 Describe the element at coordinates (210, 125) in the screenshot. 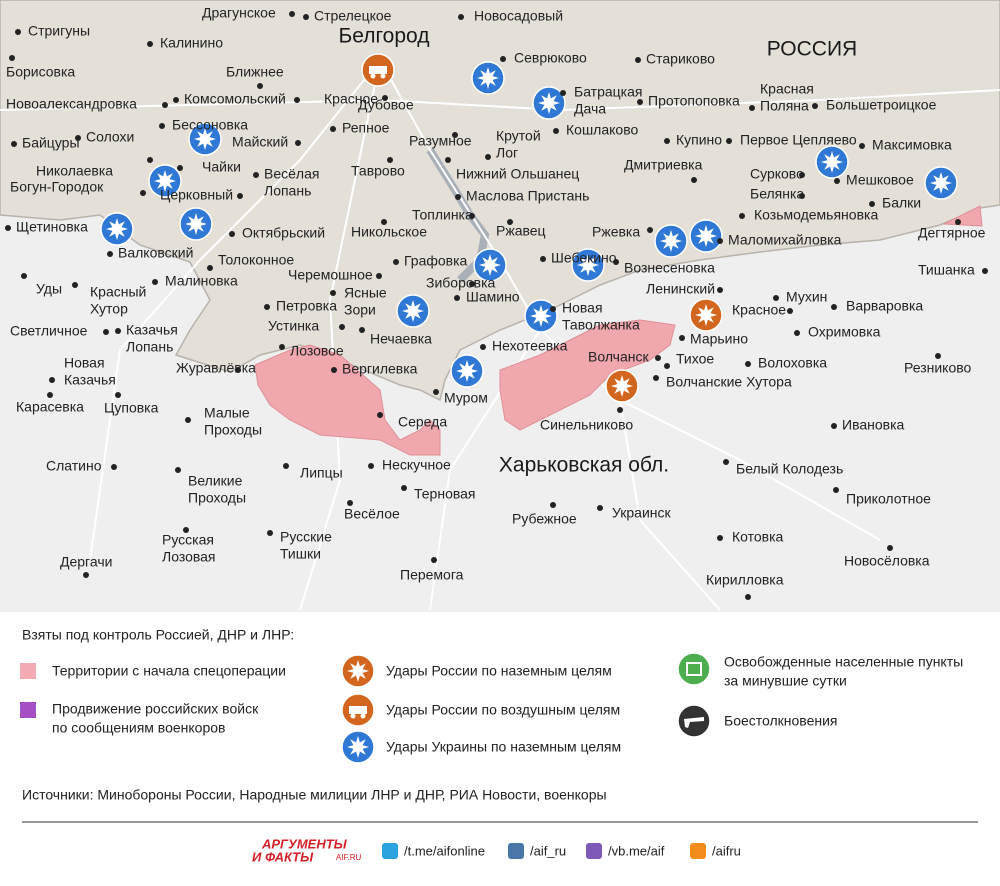

I see `place-label: Бессоновка` at that location.